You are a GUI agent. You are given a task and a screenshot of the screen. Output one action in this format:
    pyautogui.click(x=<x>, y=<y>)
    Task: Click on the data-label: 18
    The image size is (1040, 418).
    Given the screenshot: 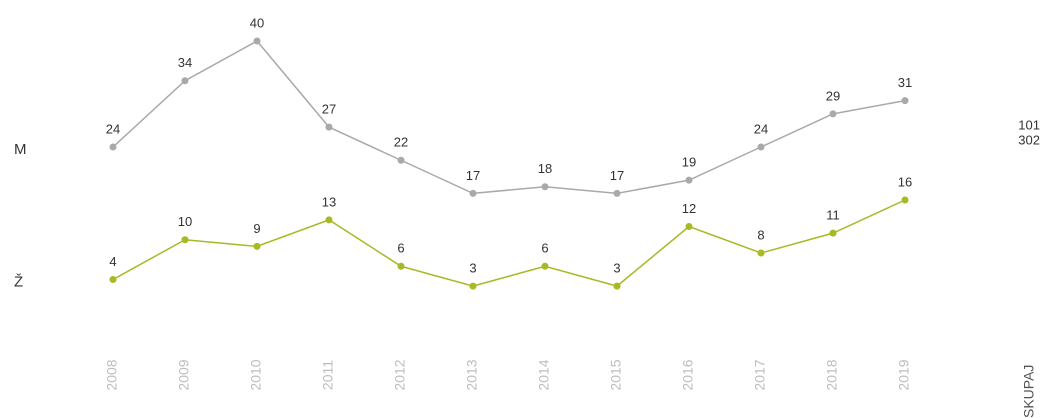 What is the action you would take?
    pyautogui.click(x=545, y=168)
    